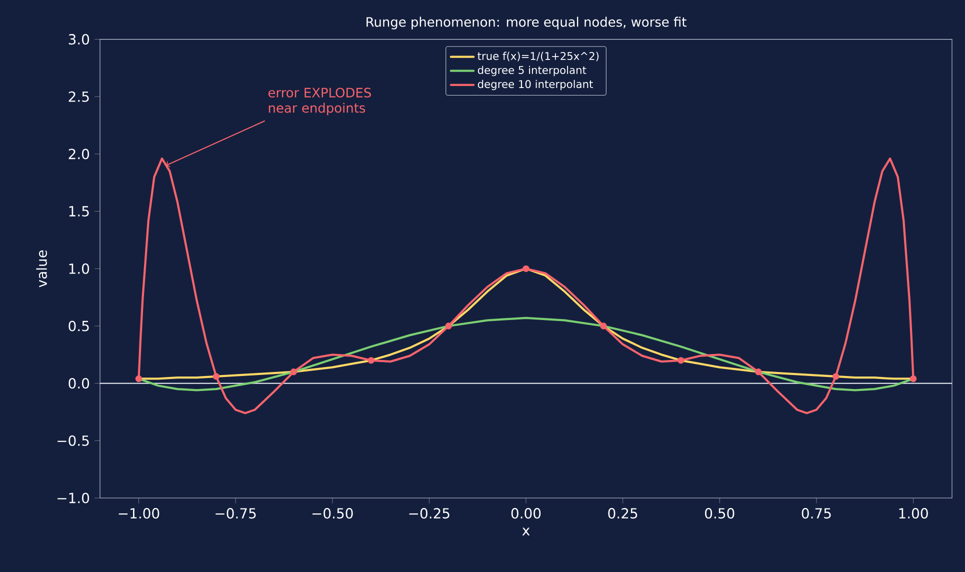  I want to click on x-tick-label: −0.25, so click(429, 513).